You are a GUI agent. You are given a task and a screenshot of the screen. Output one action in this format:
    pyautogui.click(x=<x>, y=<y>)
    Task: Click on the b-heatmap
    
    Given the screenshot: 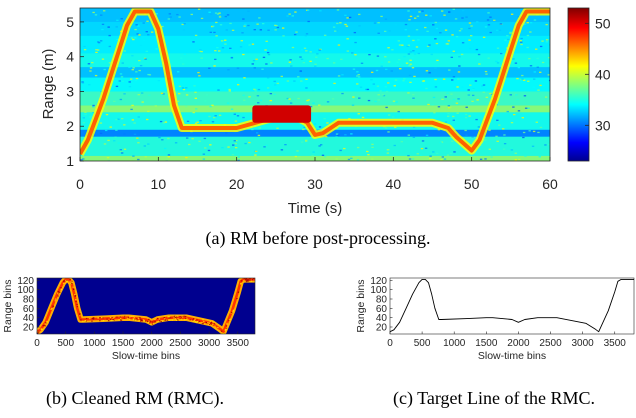 What is the action you would take?
    pyautogui.click(x=146, y=306)
    